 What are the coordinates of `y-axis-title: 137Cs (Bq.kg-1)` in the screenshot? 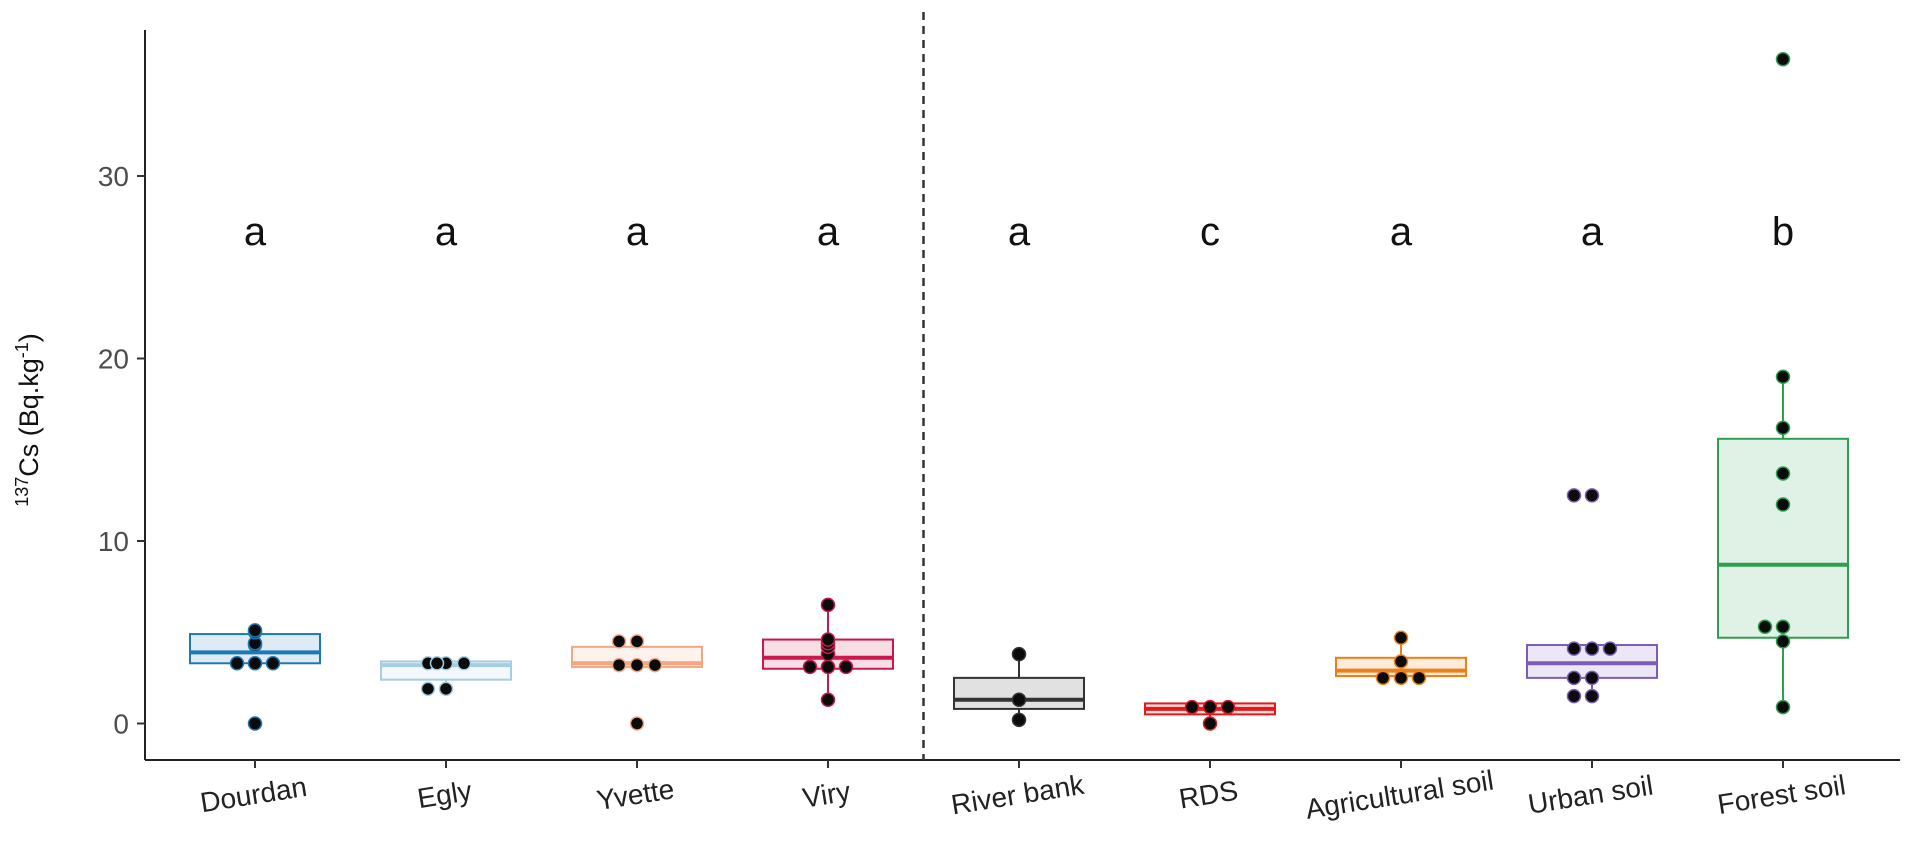 It's located at (28, 420).